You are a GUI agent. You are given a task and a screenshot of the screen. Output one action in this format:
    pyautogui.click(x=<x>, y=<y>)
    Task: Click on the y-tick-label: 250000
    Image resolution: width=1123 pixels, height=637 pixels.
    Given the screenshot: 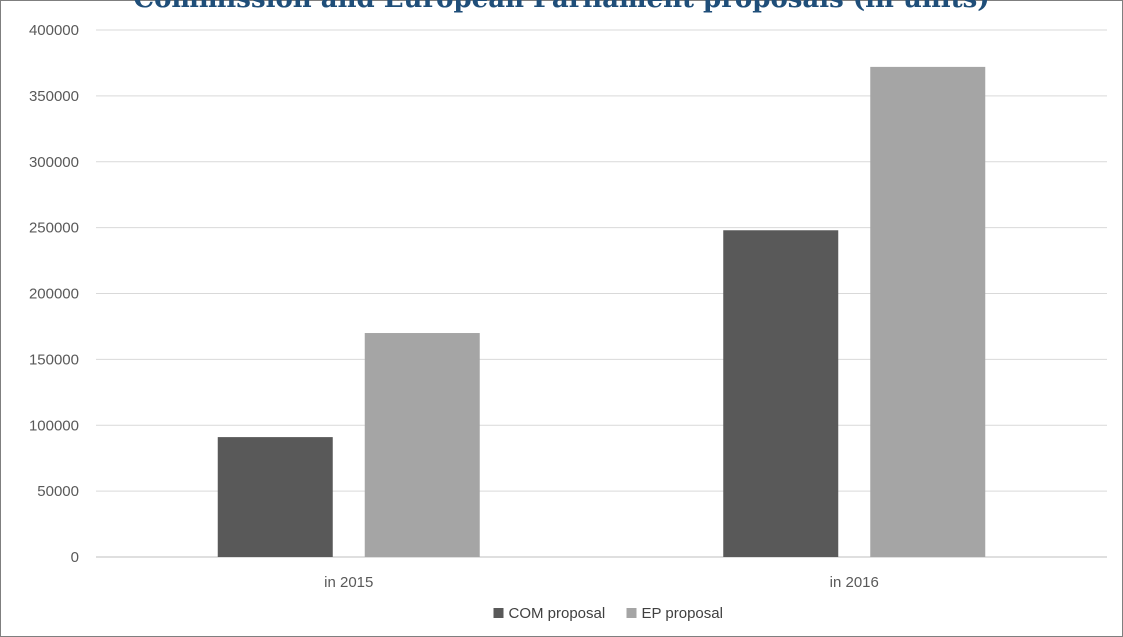 What is the action you would take?
    pyautogui.click(x=54, y=228)
    